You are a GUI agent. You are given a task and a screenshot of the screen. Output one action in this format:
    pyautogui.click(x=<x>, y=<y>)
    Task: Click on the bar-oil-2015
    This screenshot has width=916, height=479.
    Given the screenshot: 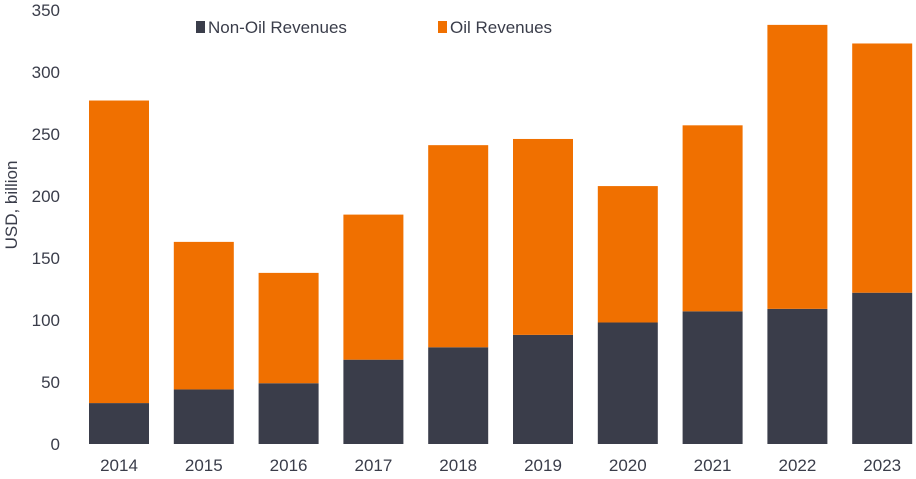 What is the action you would take?
    pyautogui.click(x=203, y=315)
    